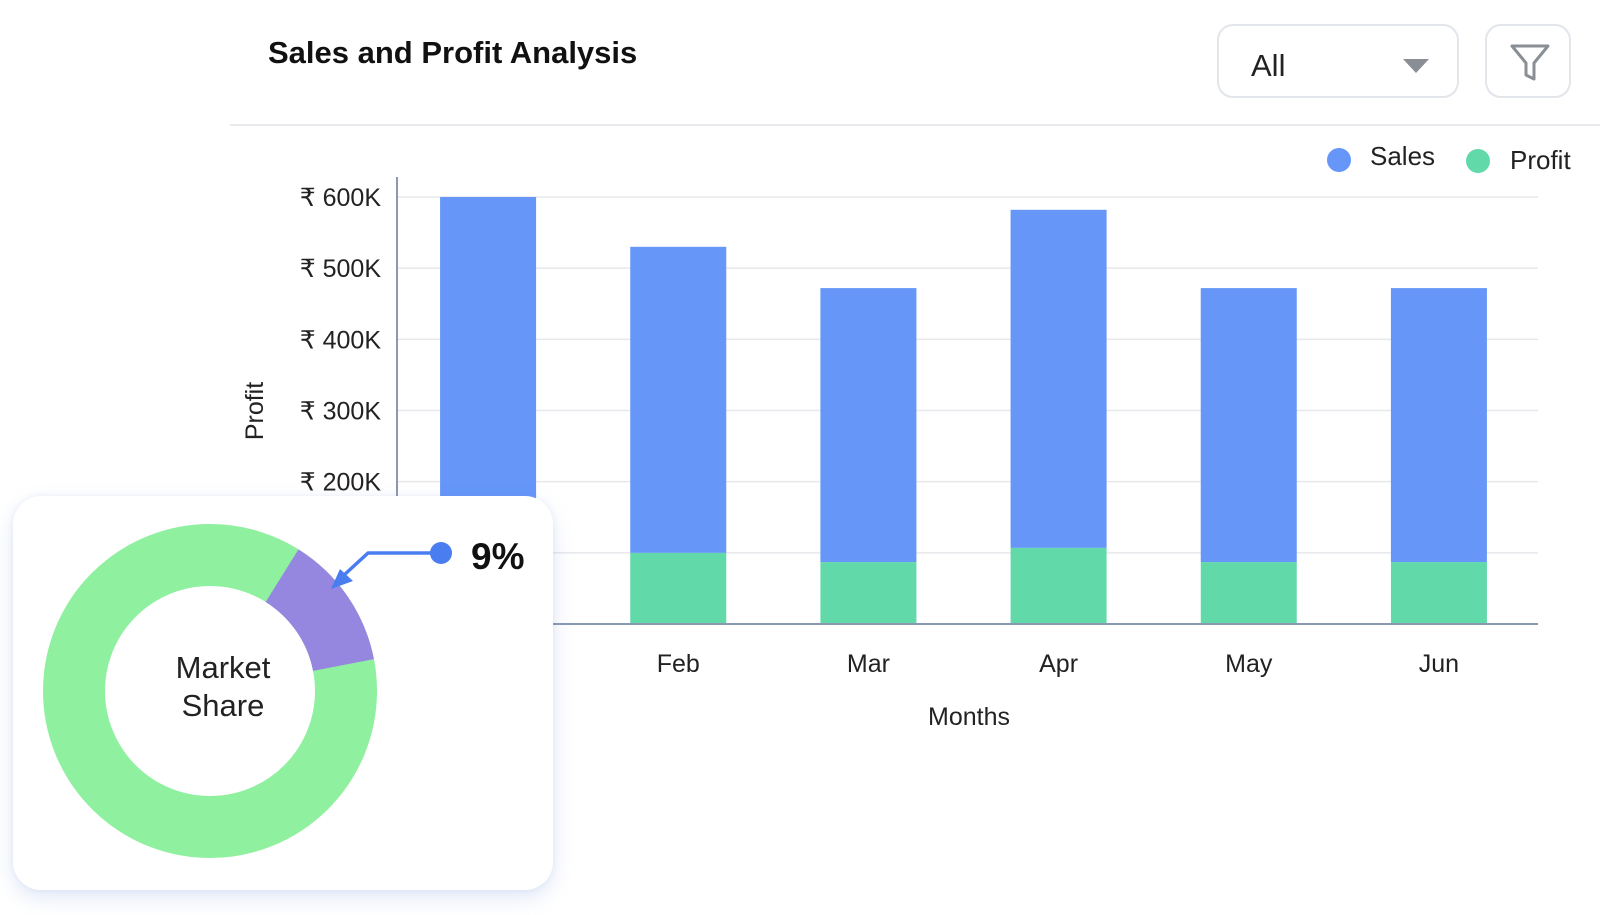 Image resolution: width=1600 pixels, height=915 pixels. Describe the element at coordinates (319, 610) in the screenshot. I see `donut-segment-highlight` at that location.